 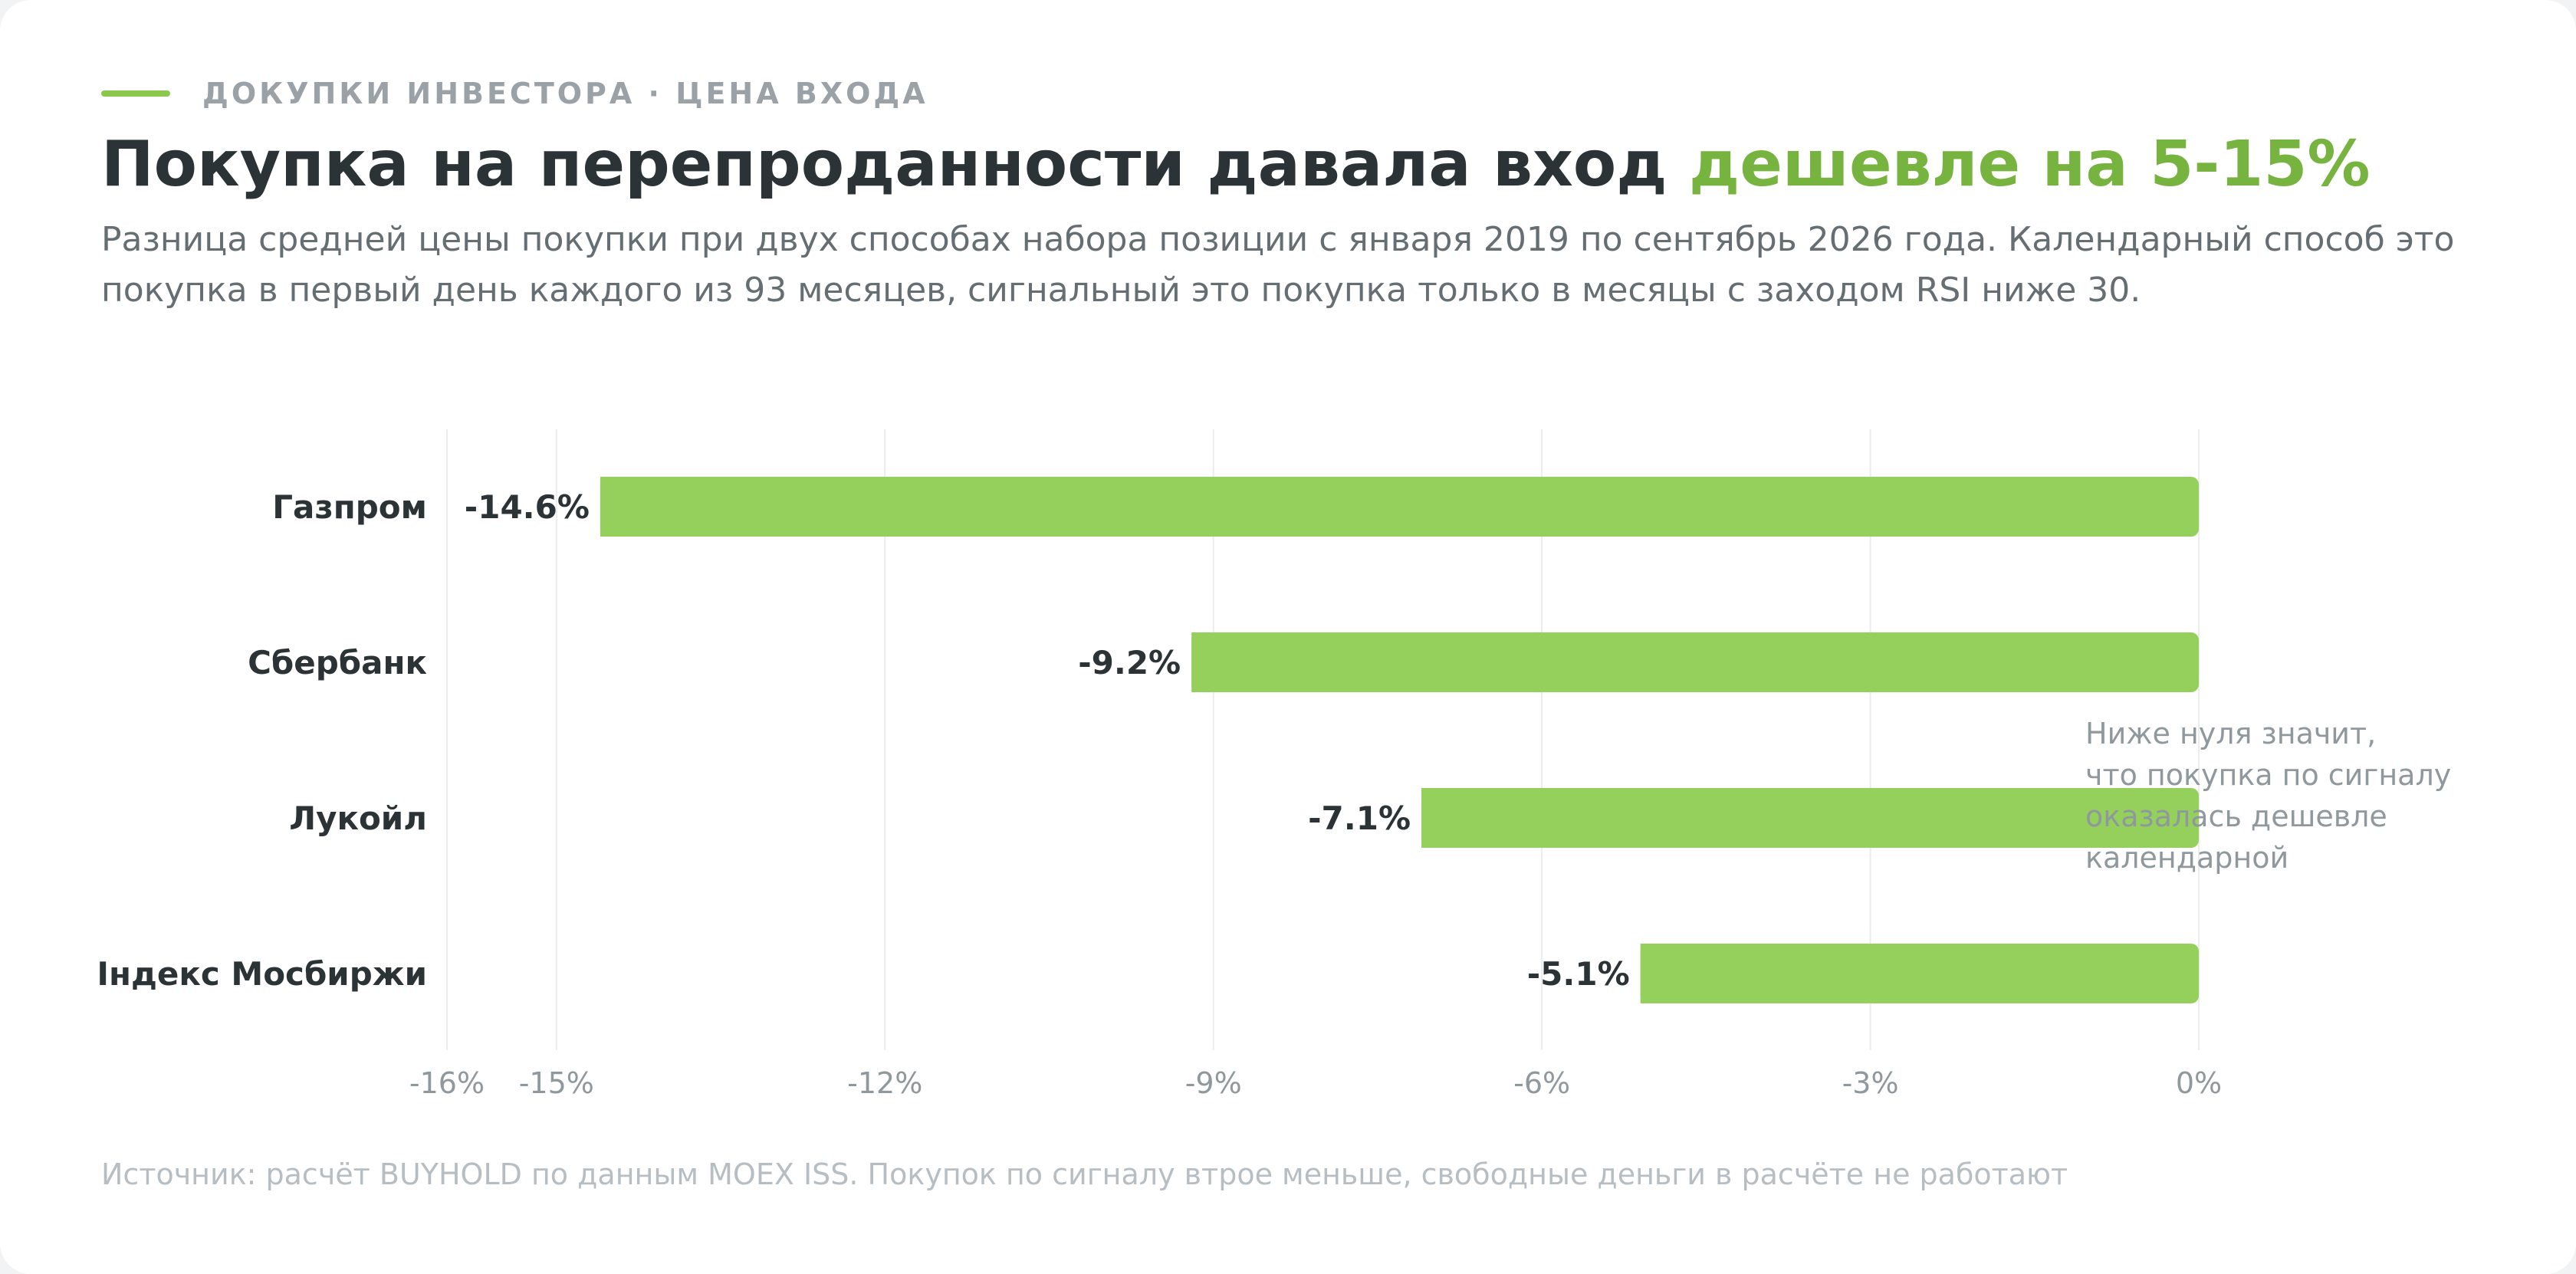 I want to click on annotation-line: календарной, so click(x=2186, y=858).